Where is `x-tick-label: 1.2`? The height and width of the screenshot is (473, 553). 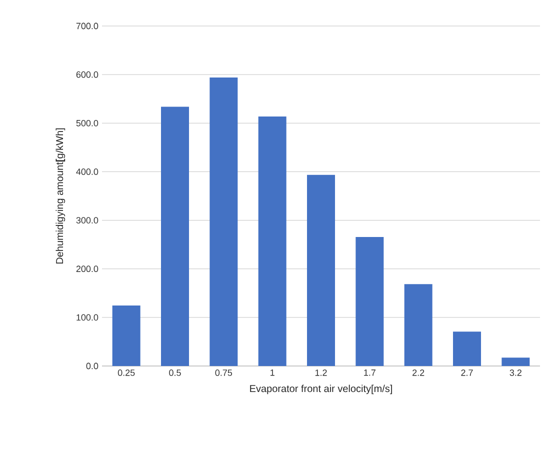
x-tick-label: 1.2 is located at coordinates (321, 373).